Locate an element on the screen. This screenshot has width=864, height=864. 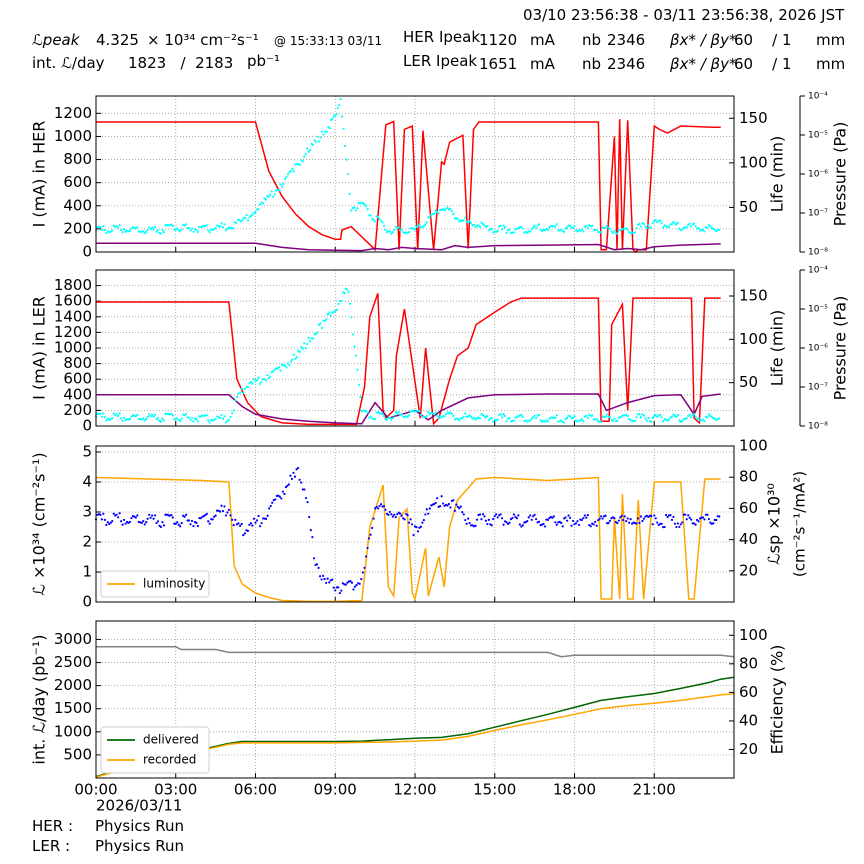
footer-ler-status: Physics Run is located at coordinates (140, 846).